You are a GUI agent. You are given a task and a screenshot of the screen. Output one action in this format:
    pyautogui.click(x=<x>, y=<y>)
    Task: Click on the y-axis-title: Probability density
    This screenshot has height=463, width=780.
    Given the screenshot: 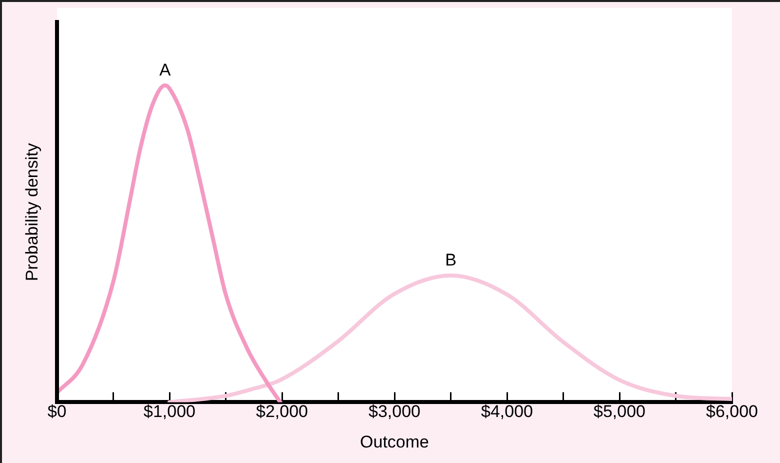 What is the action you would take?
    pyautogui.click(x=32, y=212)
    